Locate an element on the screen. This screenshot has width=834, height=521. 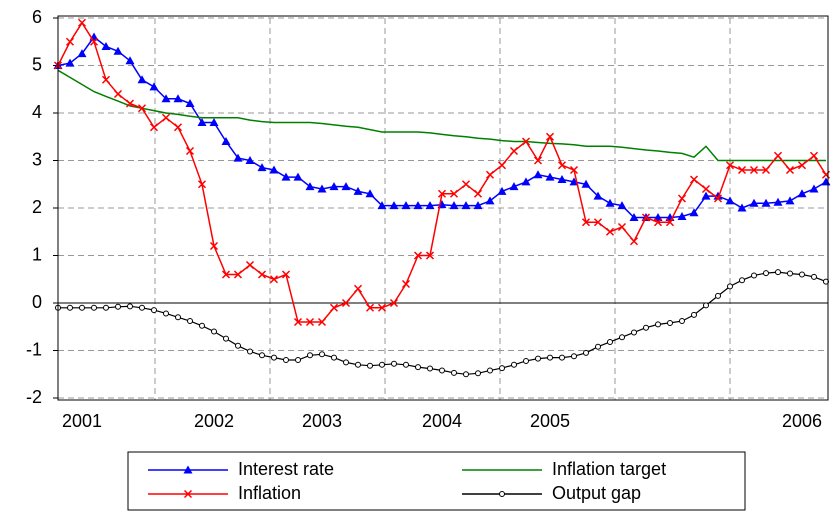
x-tick-label: 2004 is located at coordinates (442, 421).